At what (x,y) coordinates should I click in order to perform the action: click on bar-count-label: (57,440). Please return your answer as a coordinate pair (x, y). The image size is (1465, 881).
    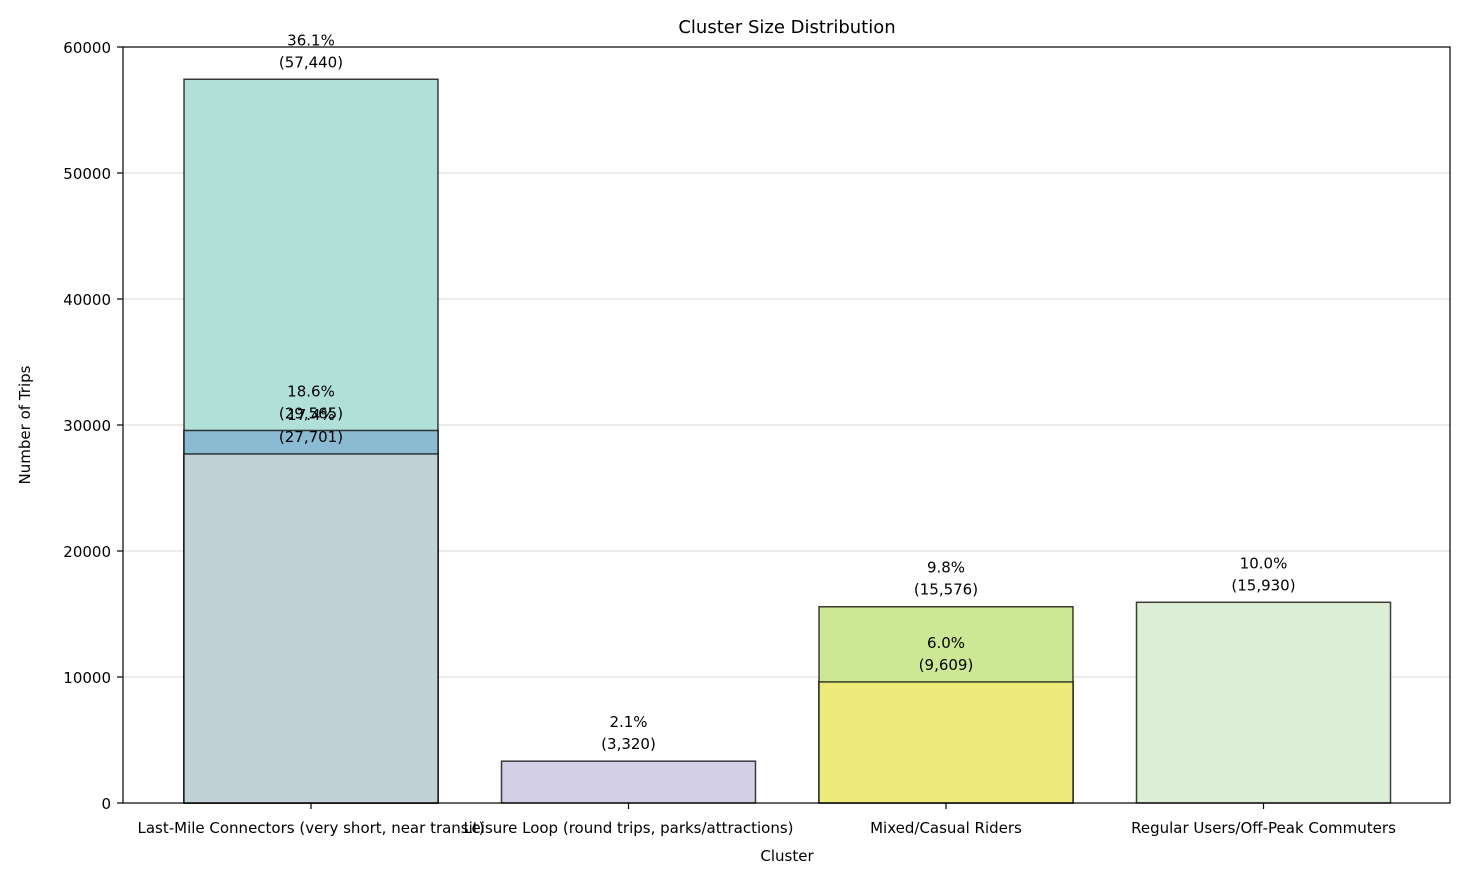
    Looking at the image, I should click on (311, 62).